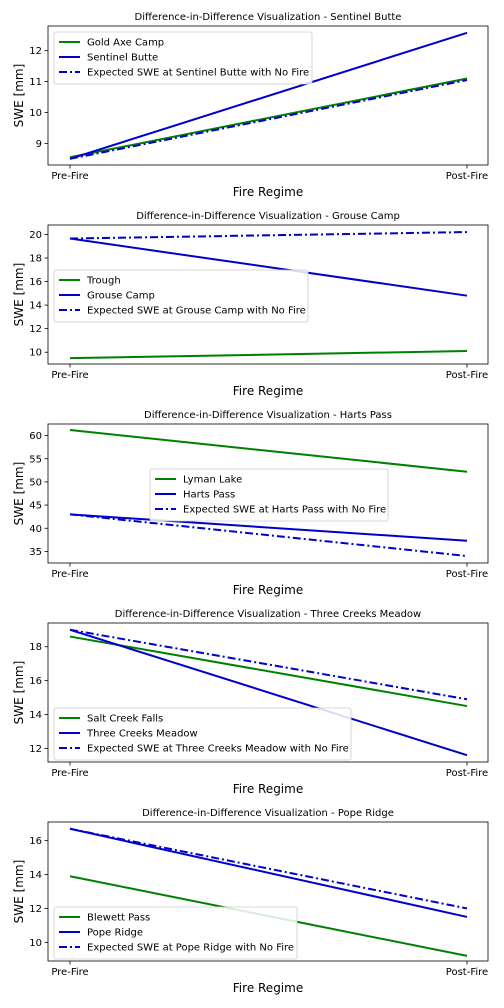 This screenshot has width=504, height=1008. I want to click on legend-label-2: Grouse Camp, so click(121, 296).